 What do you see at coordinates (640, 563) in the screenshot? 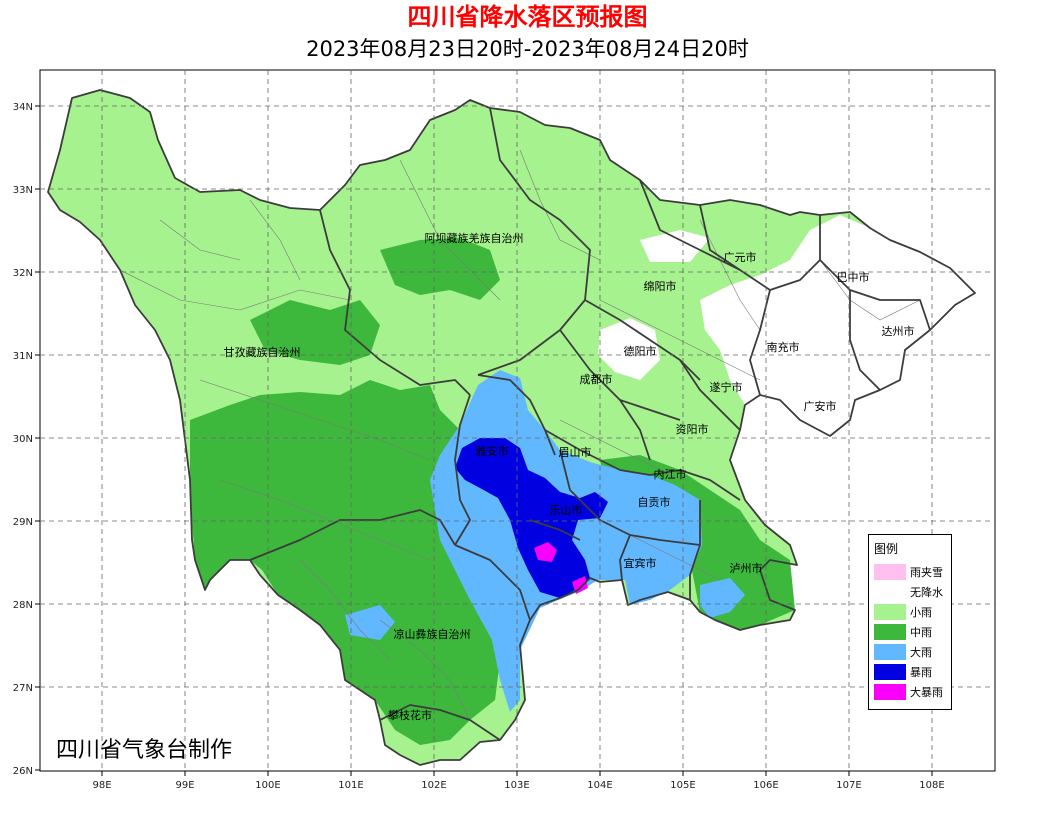
I see `region-label-yibin: 宜宾市` at bounding box center [640, 563].